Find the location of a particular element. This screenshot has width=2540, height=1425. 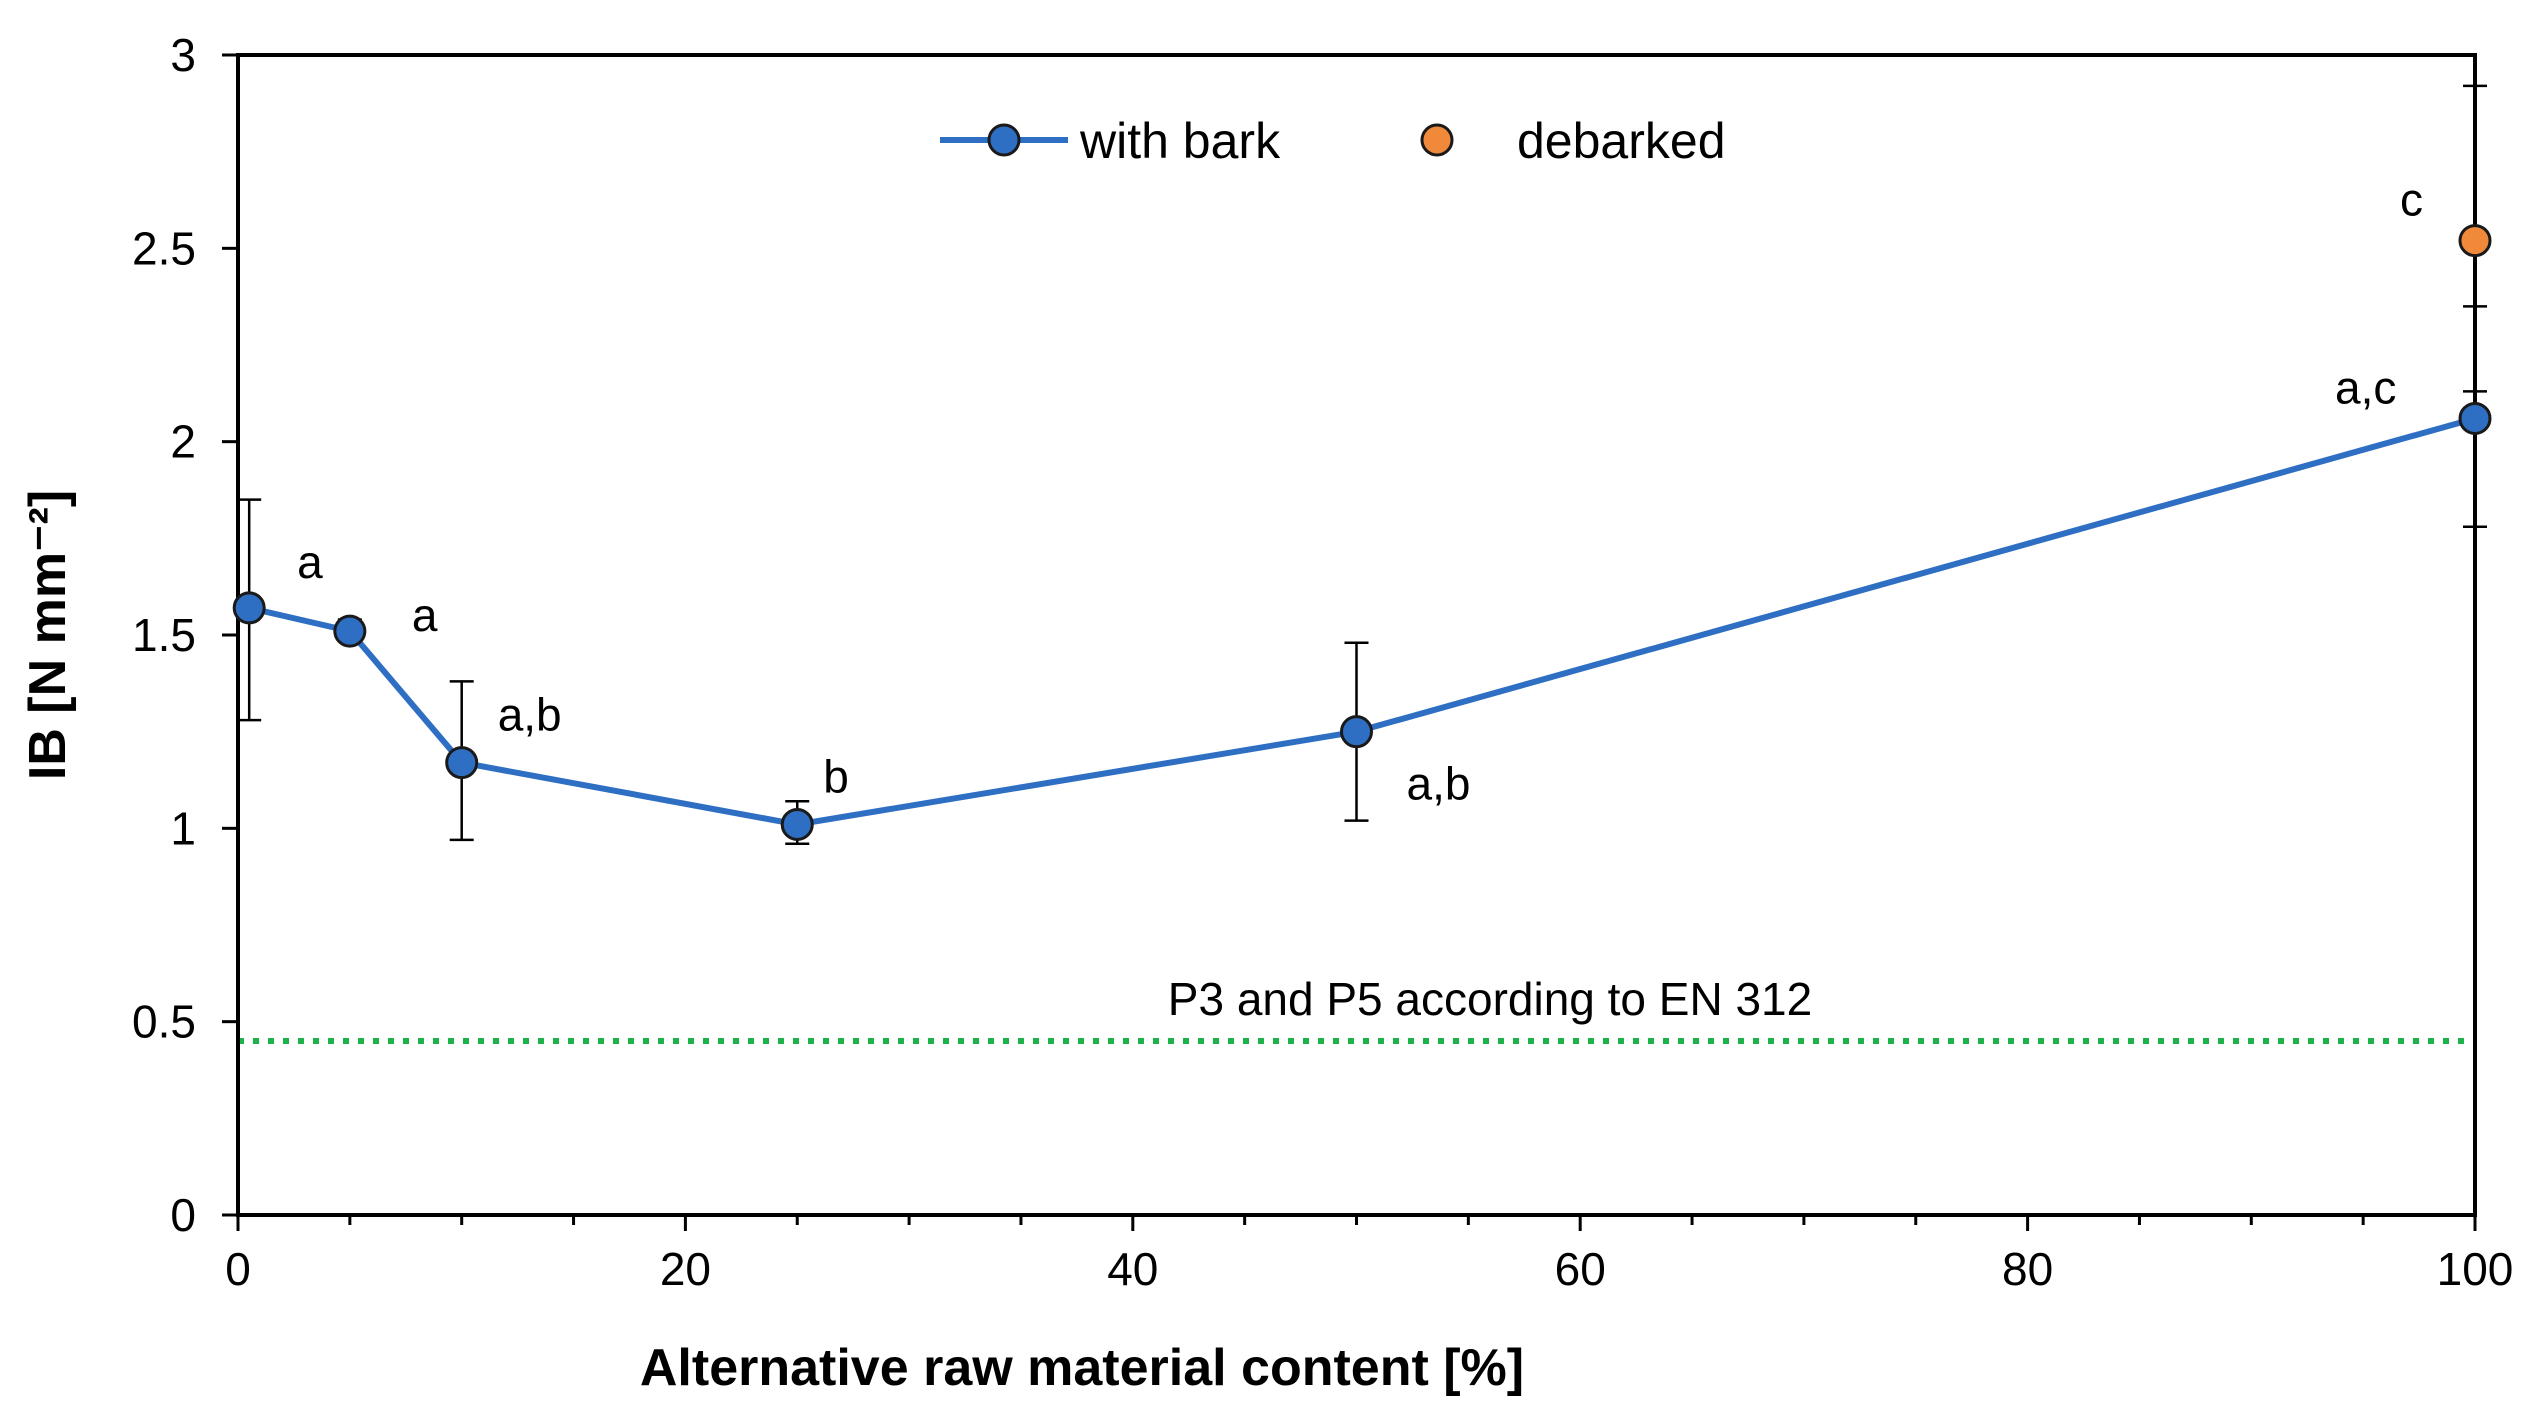

y-tick-label: 2.5 is located at coordinates (164, 248).